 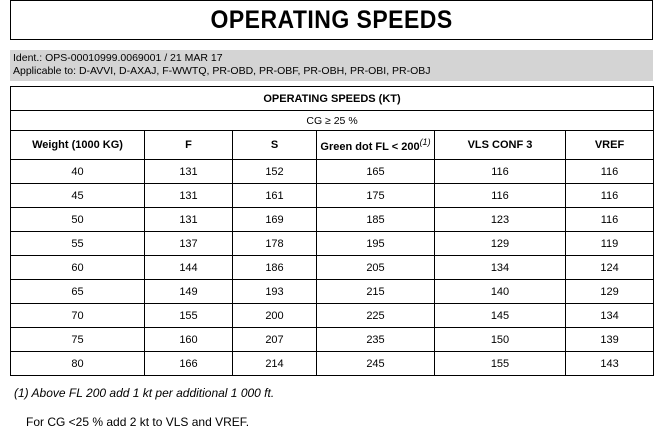 I want to click on cell-vref: 139, so click(x=609, y=339).